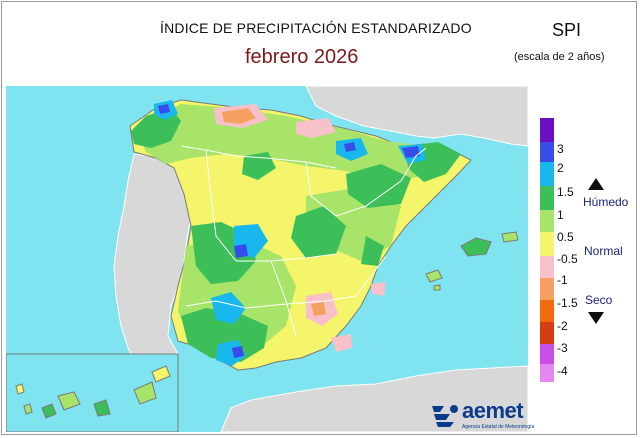  I want to click on dry-label: Seco, so click(599, 300).